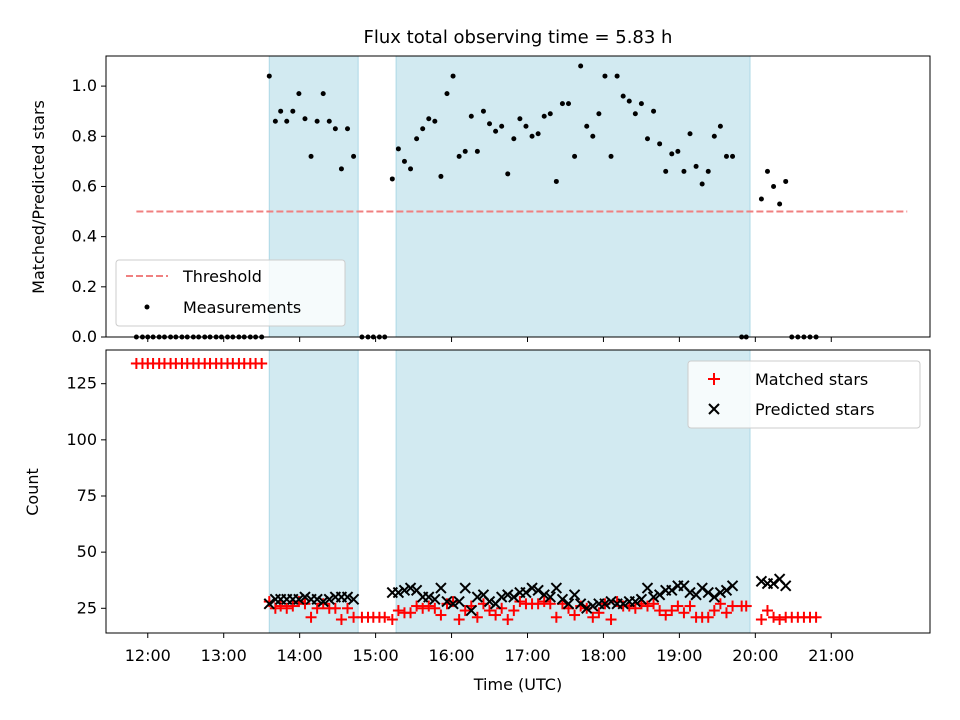  I want to click on threshold-legend-label: Threshold, so click(222, 276).